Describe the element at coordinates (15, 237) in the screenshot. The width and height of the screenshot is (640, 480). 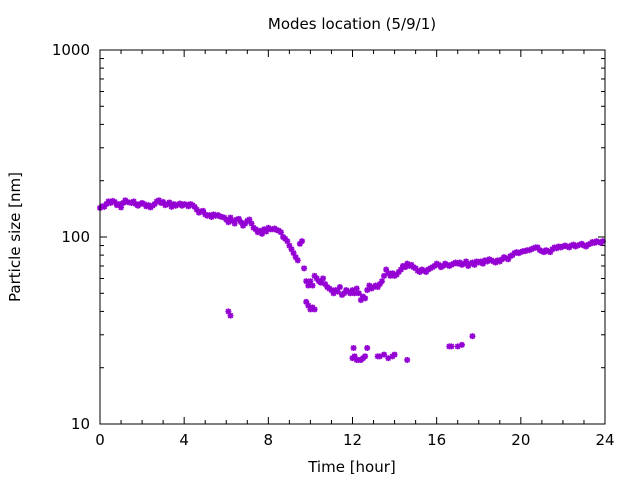
I see `y-axis-label: Particle size [nm]` at that location.